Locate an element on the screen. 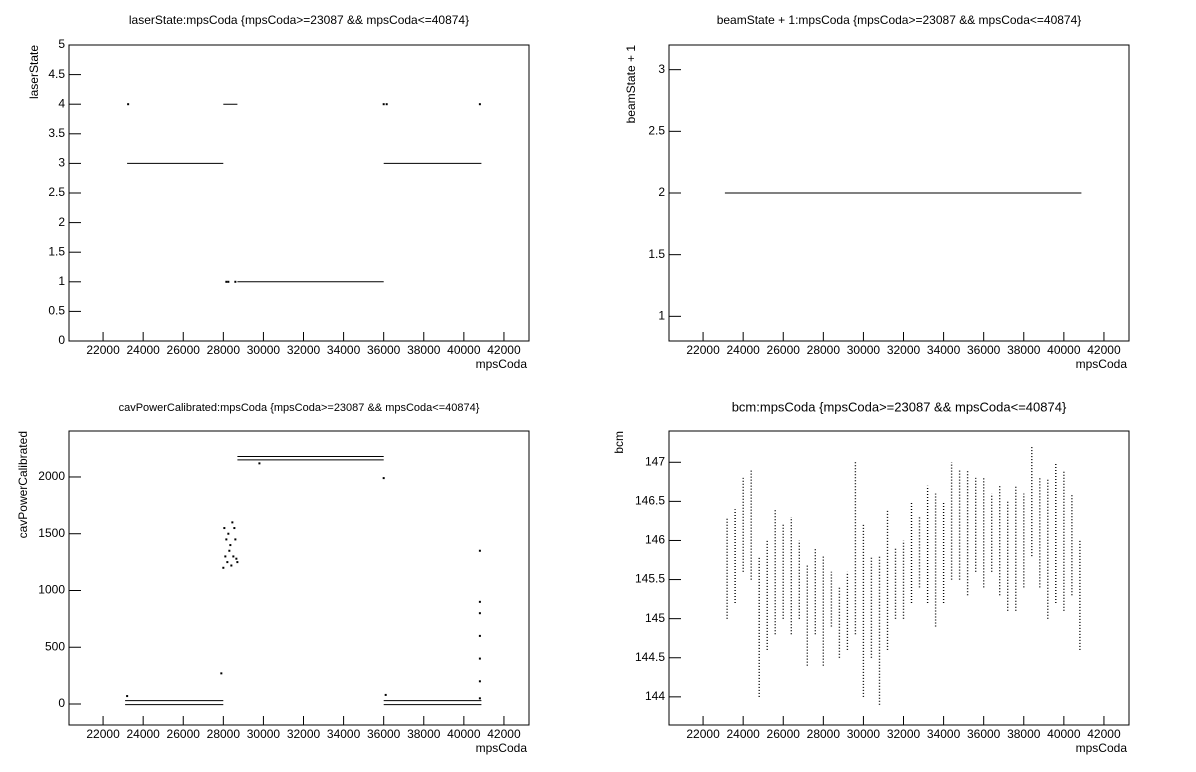 The height and width of the screenshot is (772, 1196). y-tick-label: 4.5 is located at coordinates (56, 74).